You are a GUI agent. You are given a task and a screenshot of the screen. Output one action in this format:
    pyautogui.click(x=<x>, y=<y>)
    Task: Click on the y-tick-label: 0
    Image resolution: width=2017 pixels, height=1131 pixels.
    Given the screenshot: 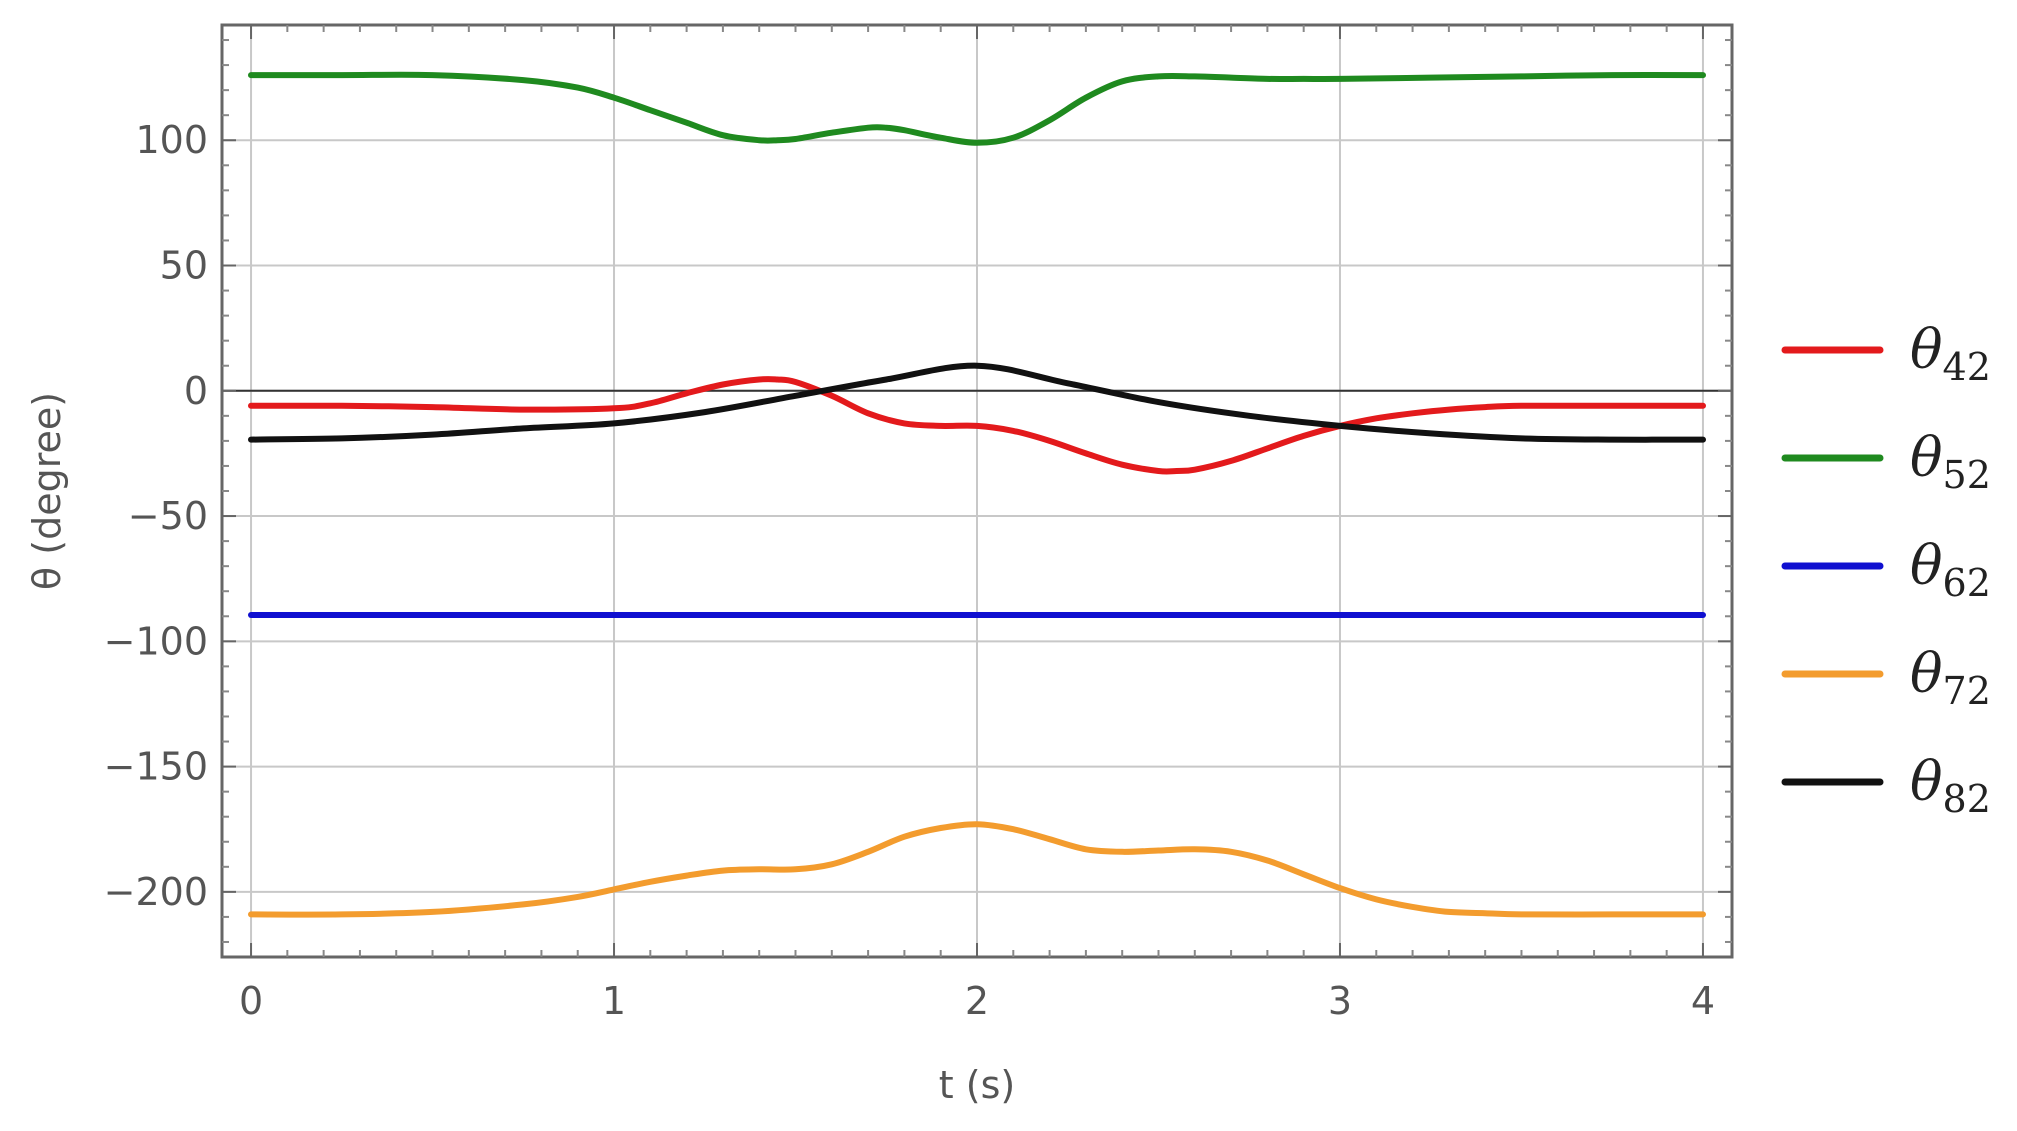 What is the action you would take?
    pyautogui.click(x=196, y=391)
    